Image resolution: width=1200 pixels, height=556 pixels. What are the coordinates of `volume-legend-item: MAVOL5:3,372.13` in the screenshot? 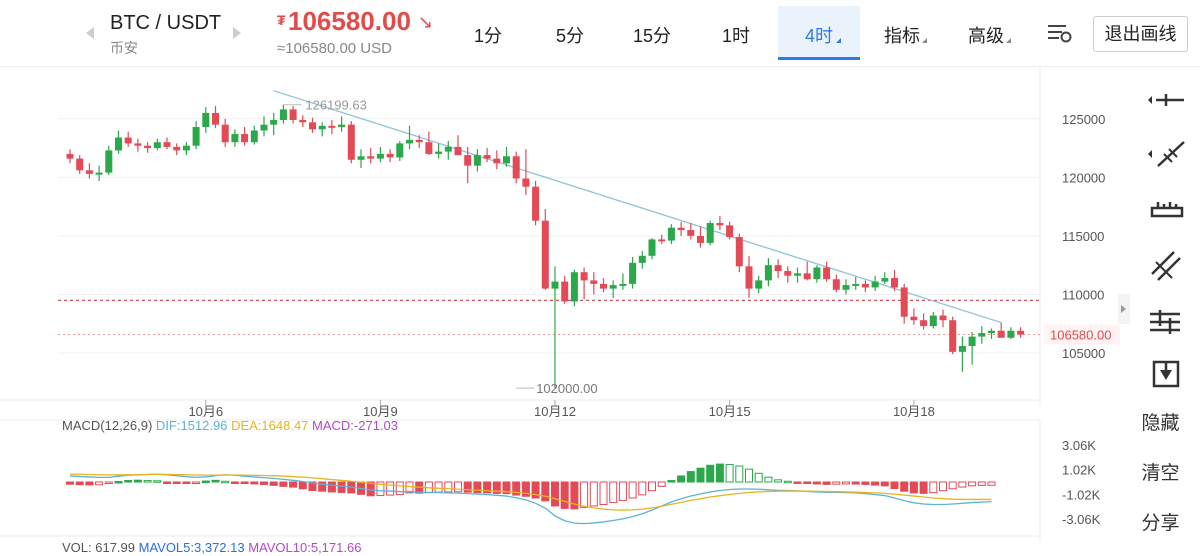 It's located at (190, 547).